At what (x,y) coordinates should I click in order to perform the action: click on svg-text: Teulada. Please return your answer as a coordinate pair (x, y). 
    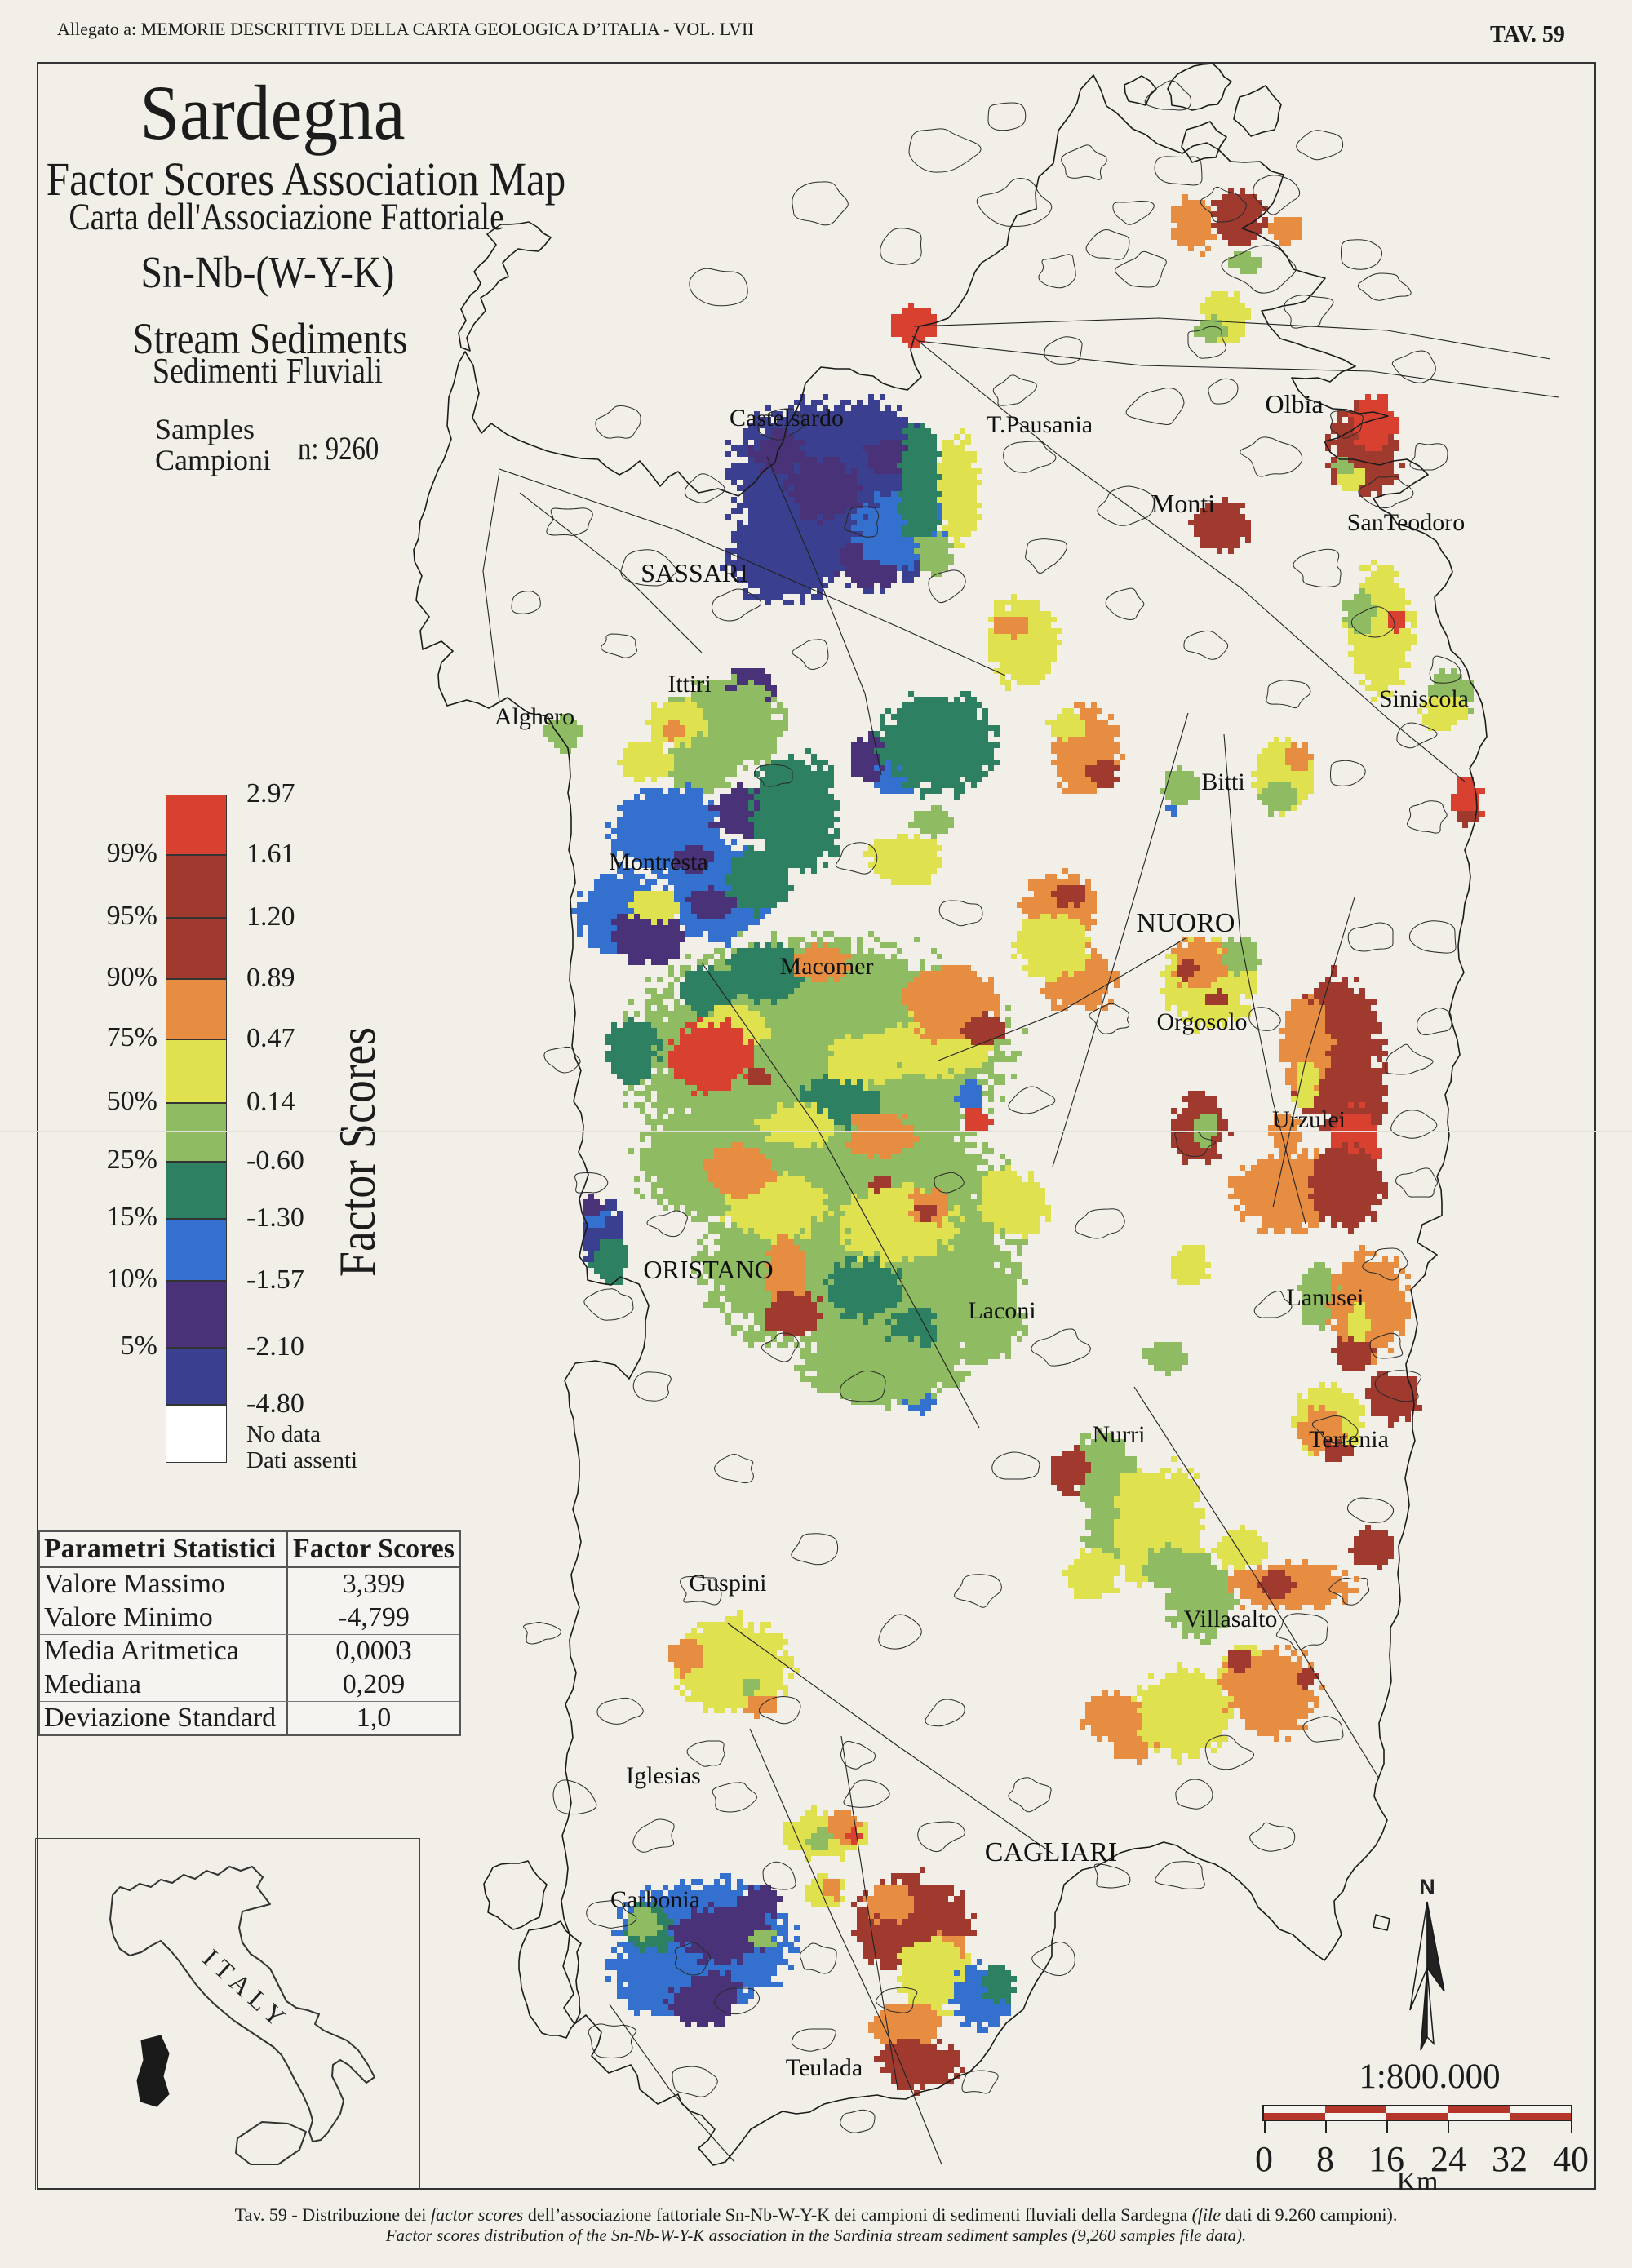
    Looking at the image, I should click on (824, 2067).